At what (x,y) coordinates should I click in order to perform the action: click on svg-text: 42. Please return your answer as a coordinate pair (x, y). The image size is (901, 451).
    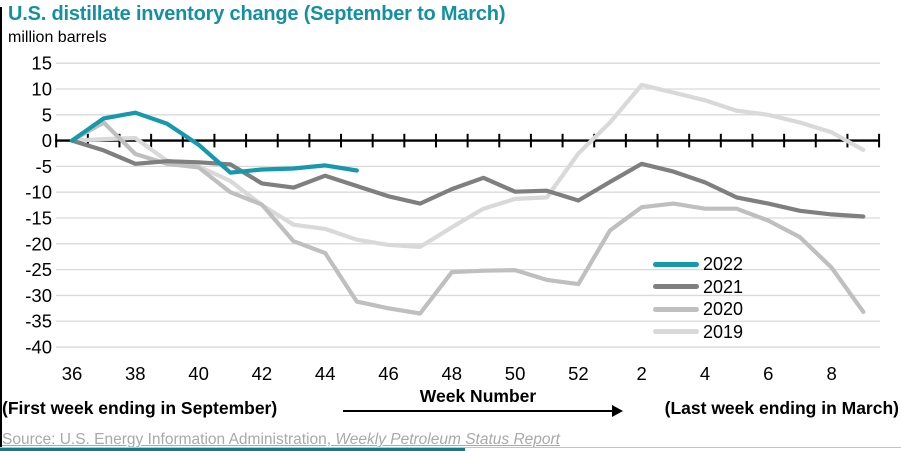
    Looking at the image, I should click on (262, 373).